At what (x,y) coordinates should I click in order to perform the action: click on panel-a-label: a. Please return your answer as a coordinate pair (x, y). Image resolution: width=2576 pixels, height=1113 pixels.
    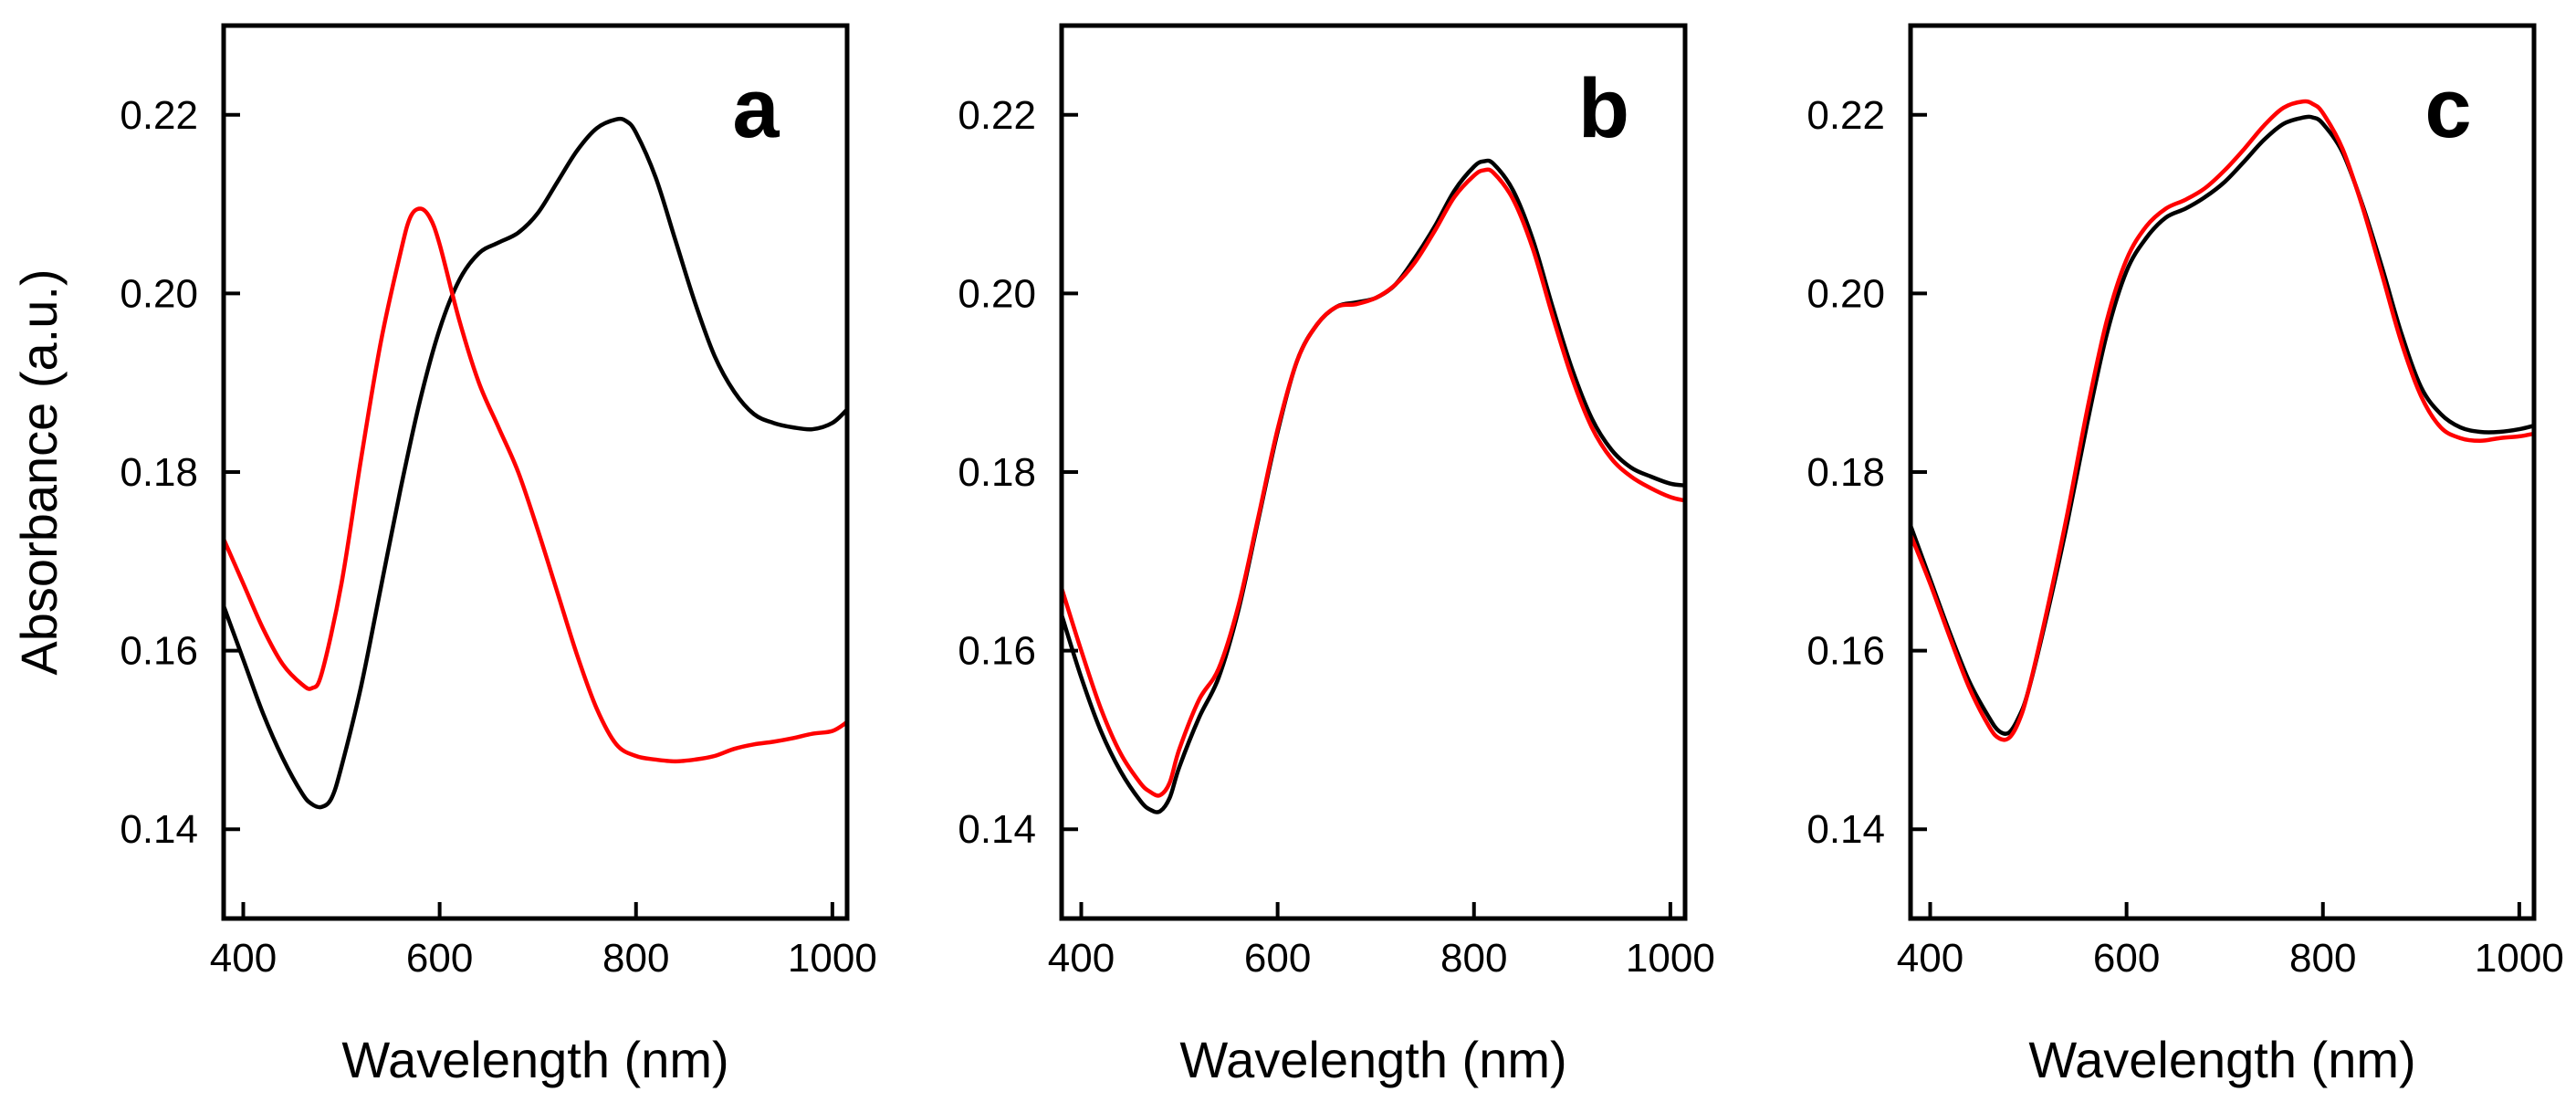
    Looking at the image, I should click on (756, 108).